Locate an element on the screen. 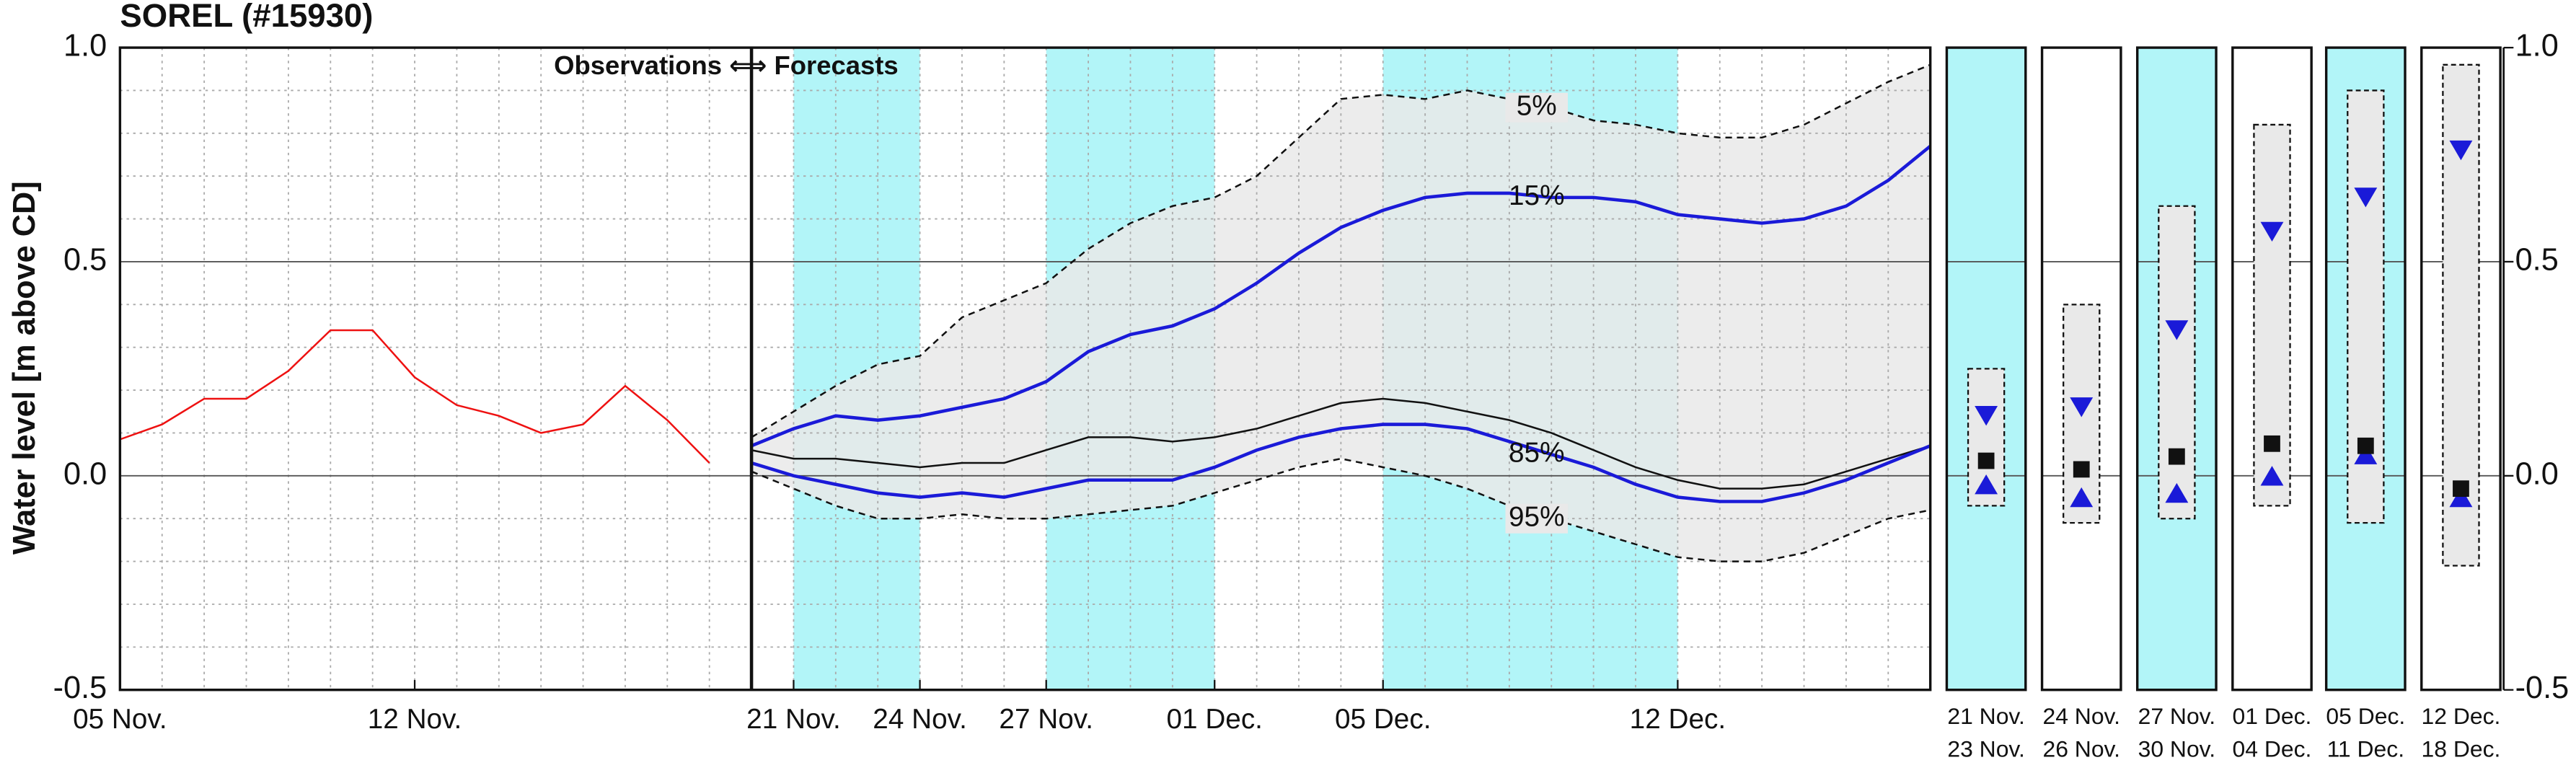 This screenshot has width=2576, height=760. chart-title: SOREL (#15930) is located at coordinates (246, 17).